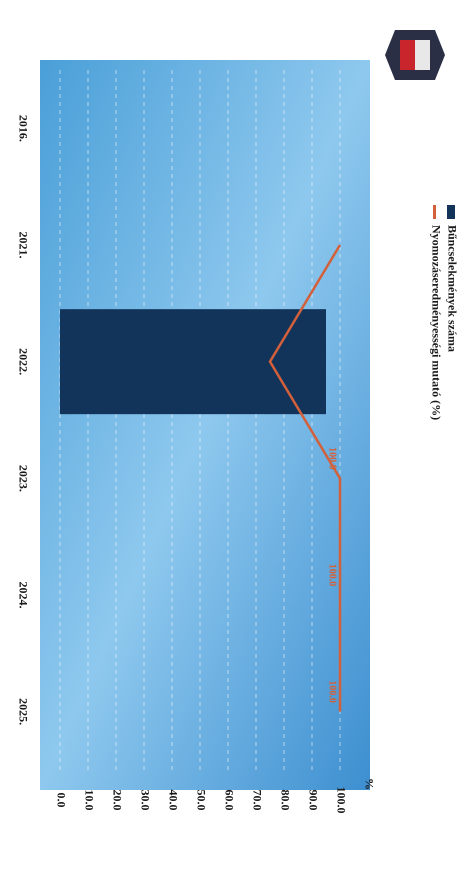 Image resolution: width=470 pixels, height=869 pixels. I want to click on x-tick-label: 2016., so click(23, 128).